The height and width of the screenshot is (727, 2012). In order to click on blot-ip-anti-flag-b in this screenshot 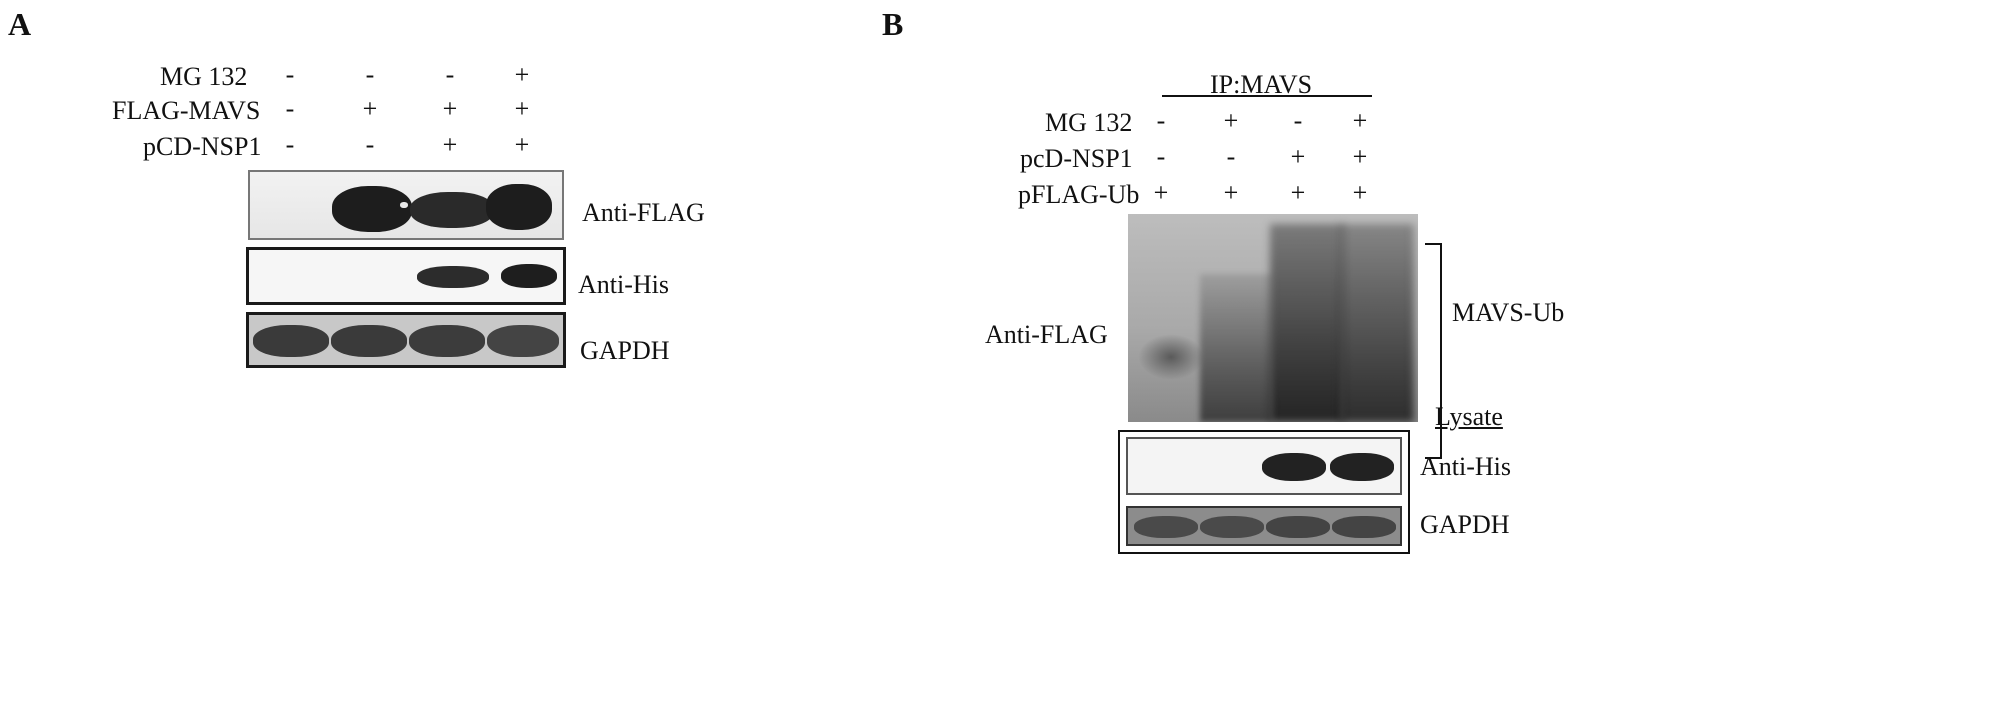, I will do `click(1273, 318)`.